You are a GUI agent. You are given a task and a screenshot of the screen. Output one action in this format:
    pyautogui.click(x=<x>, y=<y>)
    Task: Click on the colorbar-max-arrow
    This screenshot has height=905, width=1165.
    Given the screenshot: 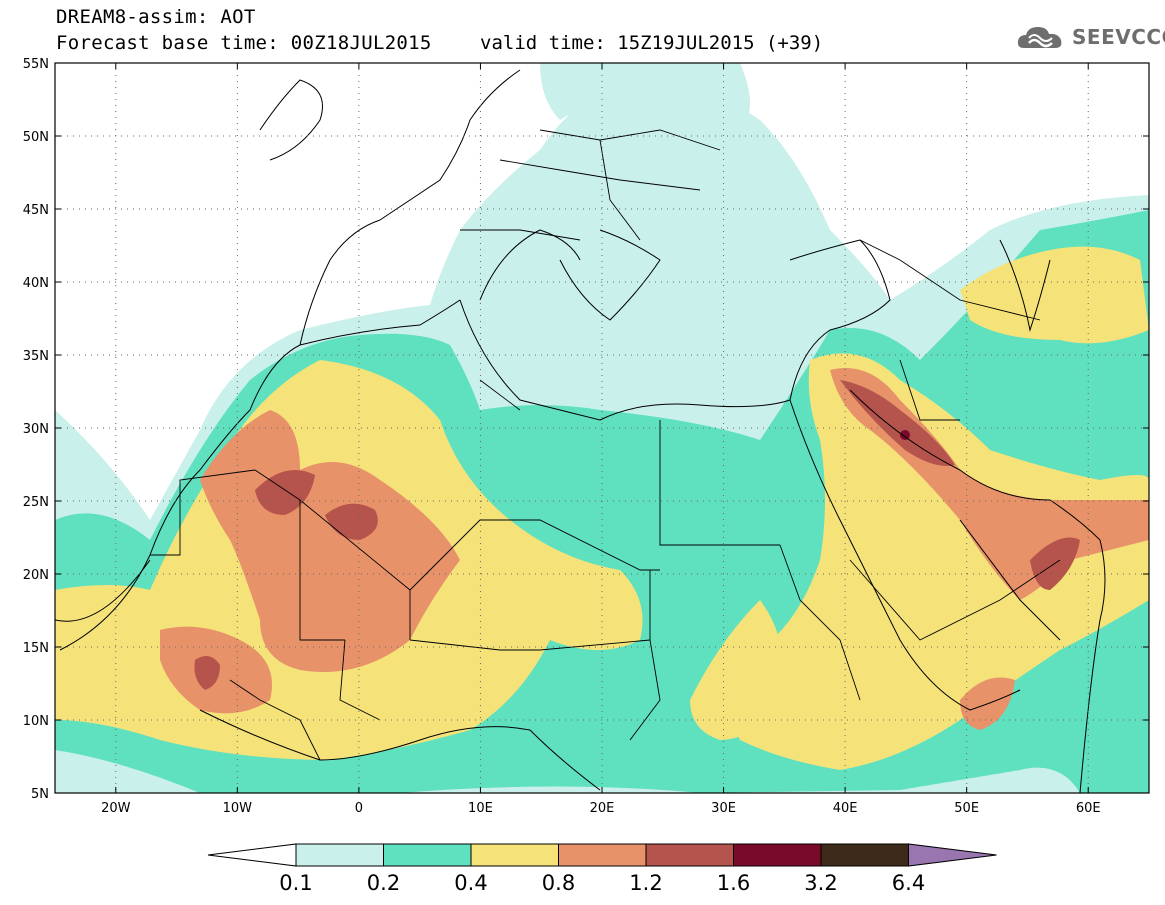 What is the action you would take?
    pyautogui.click(x=952, y=855)
    